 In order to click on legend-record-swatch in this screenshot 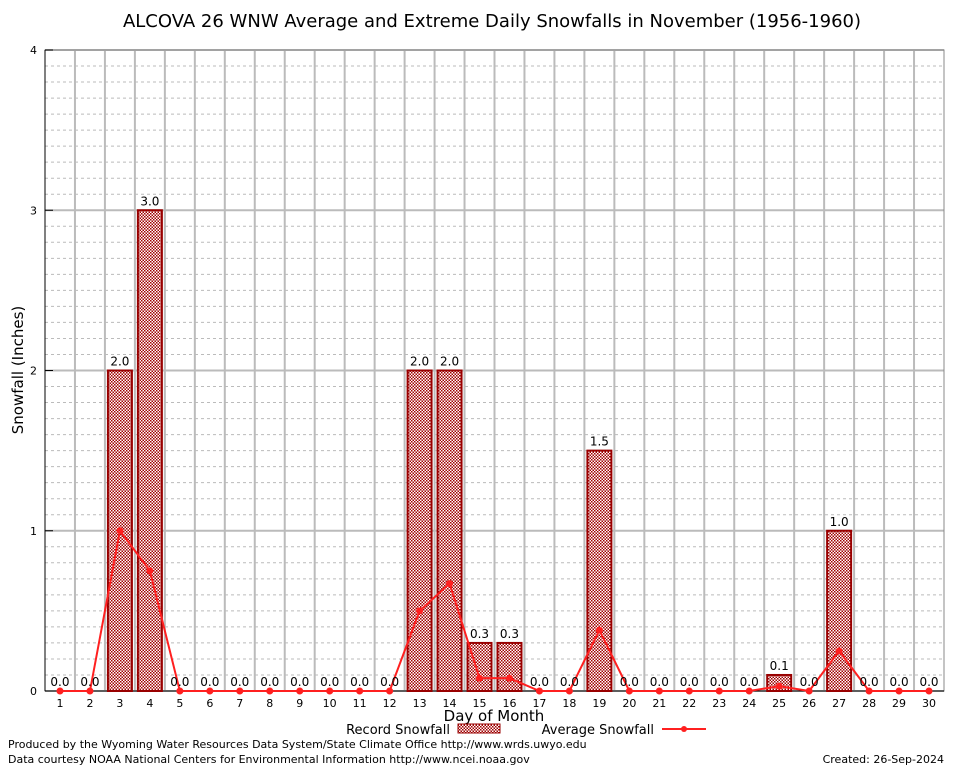, I will do `click(479, 728)`.